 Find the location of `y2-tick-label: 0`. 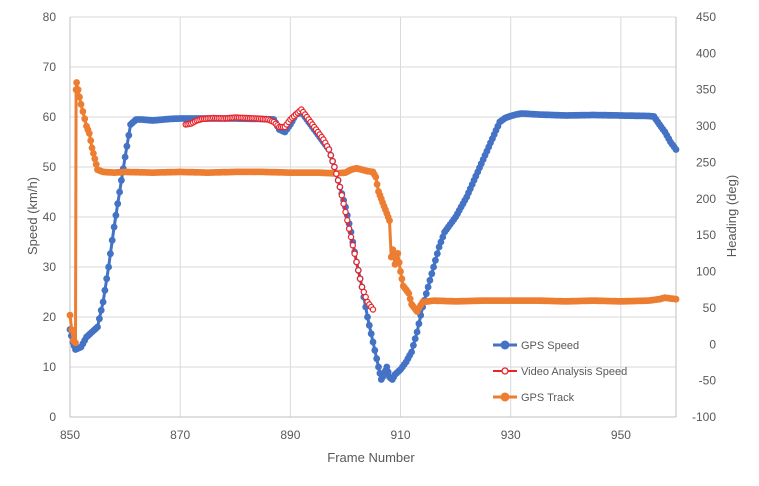

y2-tick-label: 0 is located at coordinates (712, 344).